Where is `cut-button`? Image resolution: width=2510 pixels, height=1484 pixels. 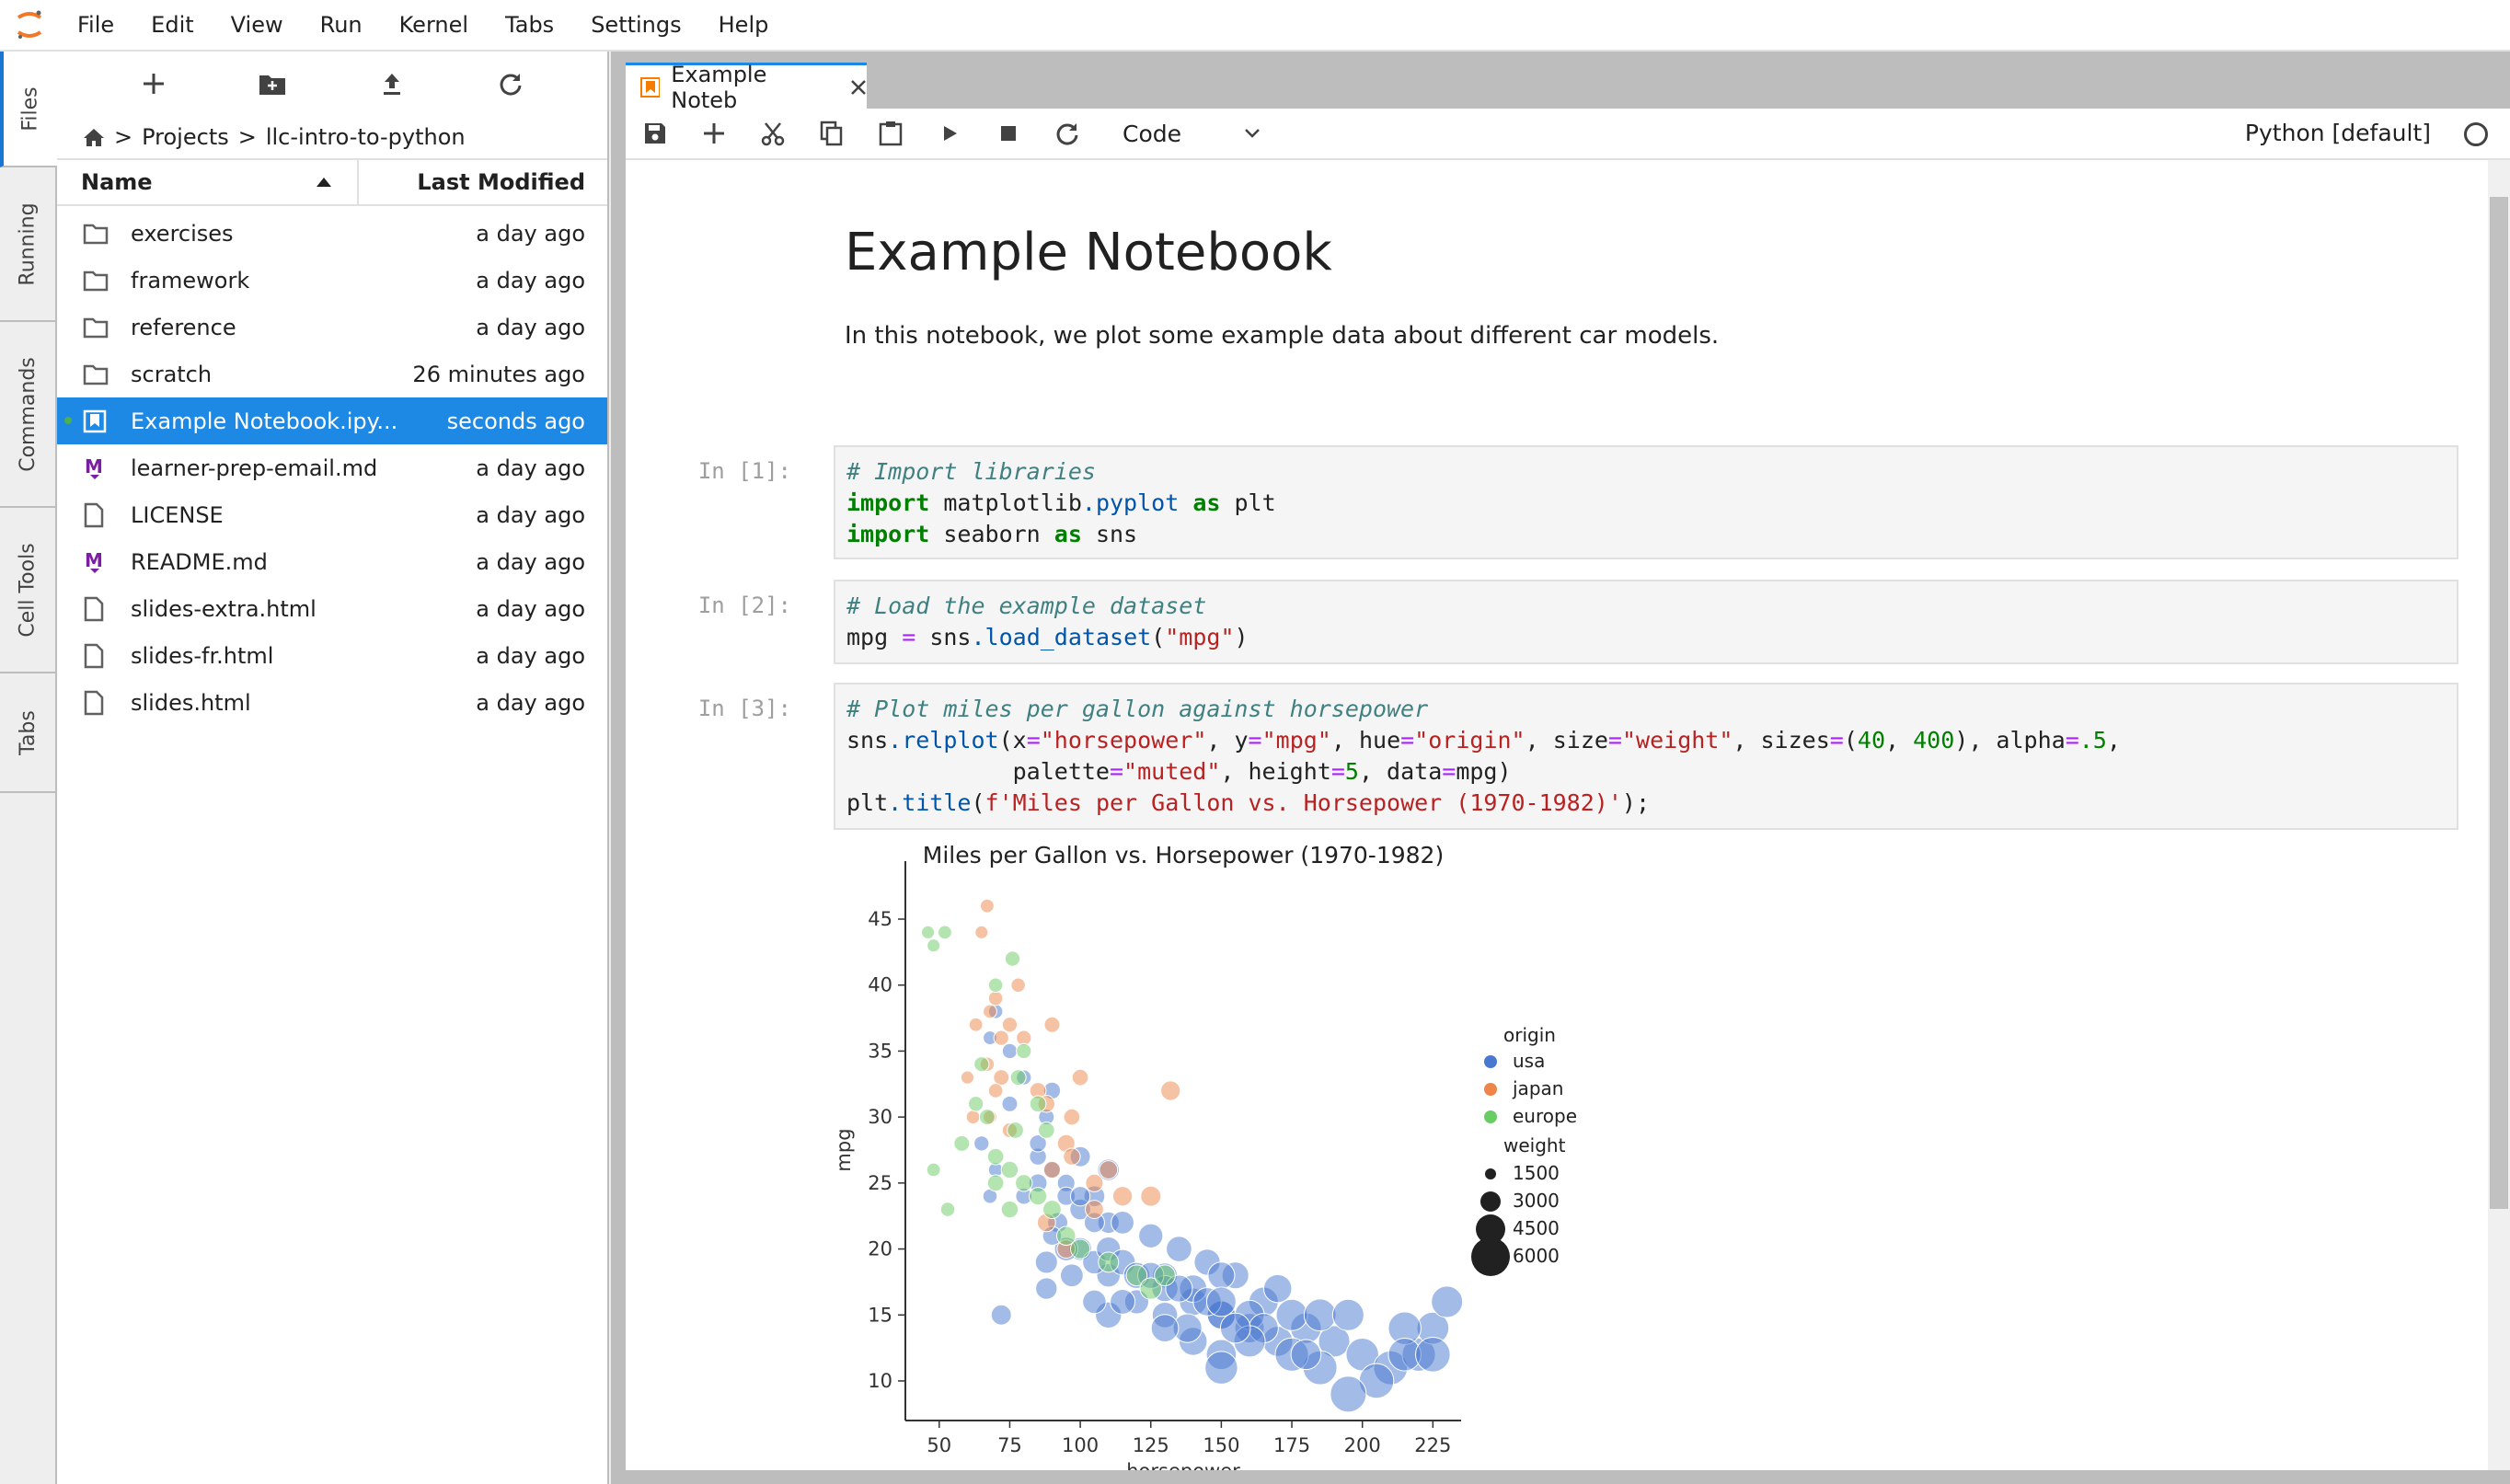
cut-button is located at coordinates (772, 133).